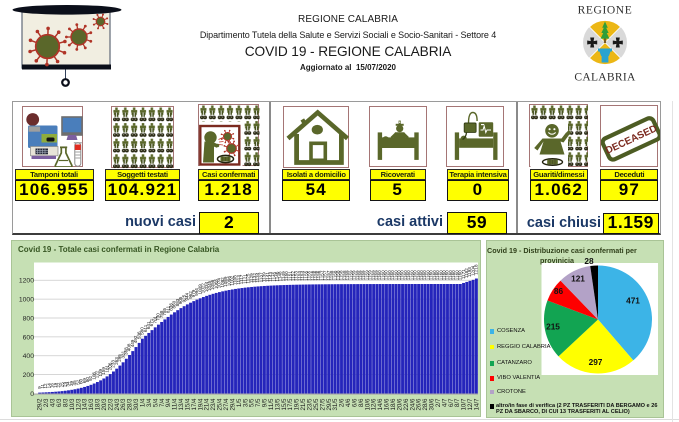  Describe the element at coordinates (219, 283) in the screenshot. I see `svg-text: 1074` at that location.